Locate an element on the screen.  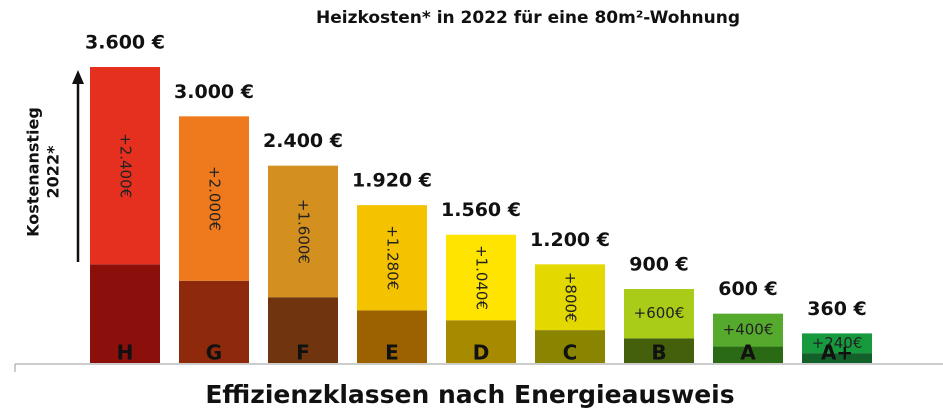
x-axis-label: Effizienzklassen nach Energieausweis is located at coordinates (469, 394).